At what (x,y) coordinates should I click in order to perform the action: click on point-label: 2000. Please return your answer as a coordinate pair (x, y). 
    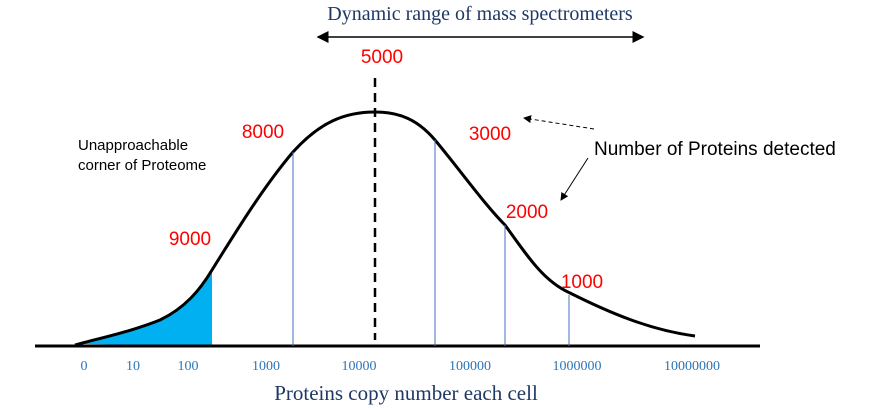
    Looking at the image, I should click on (527, 212).